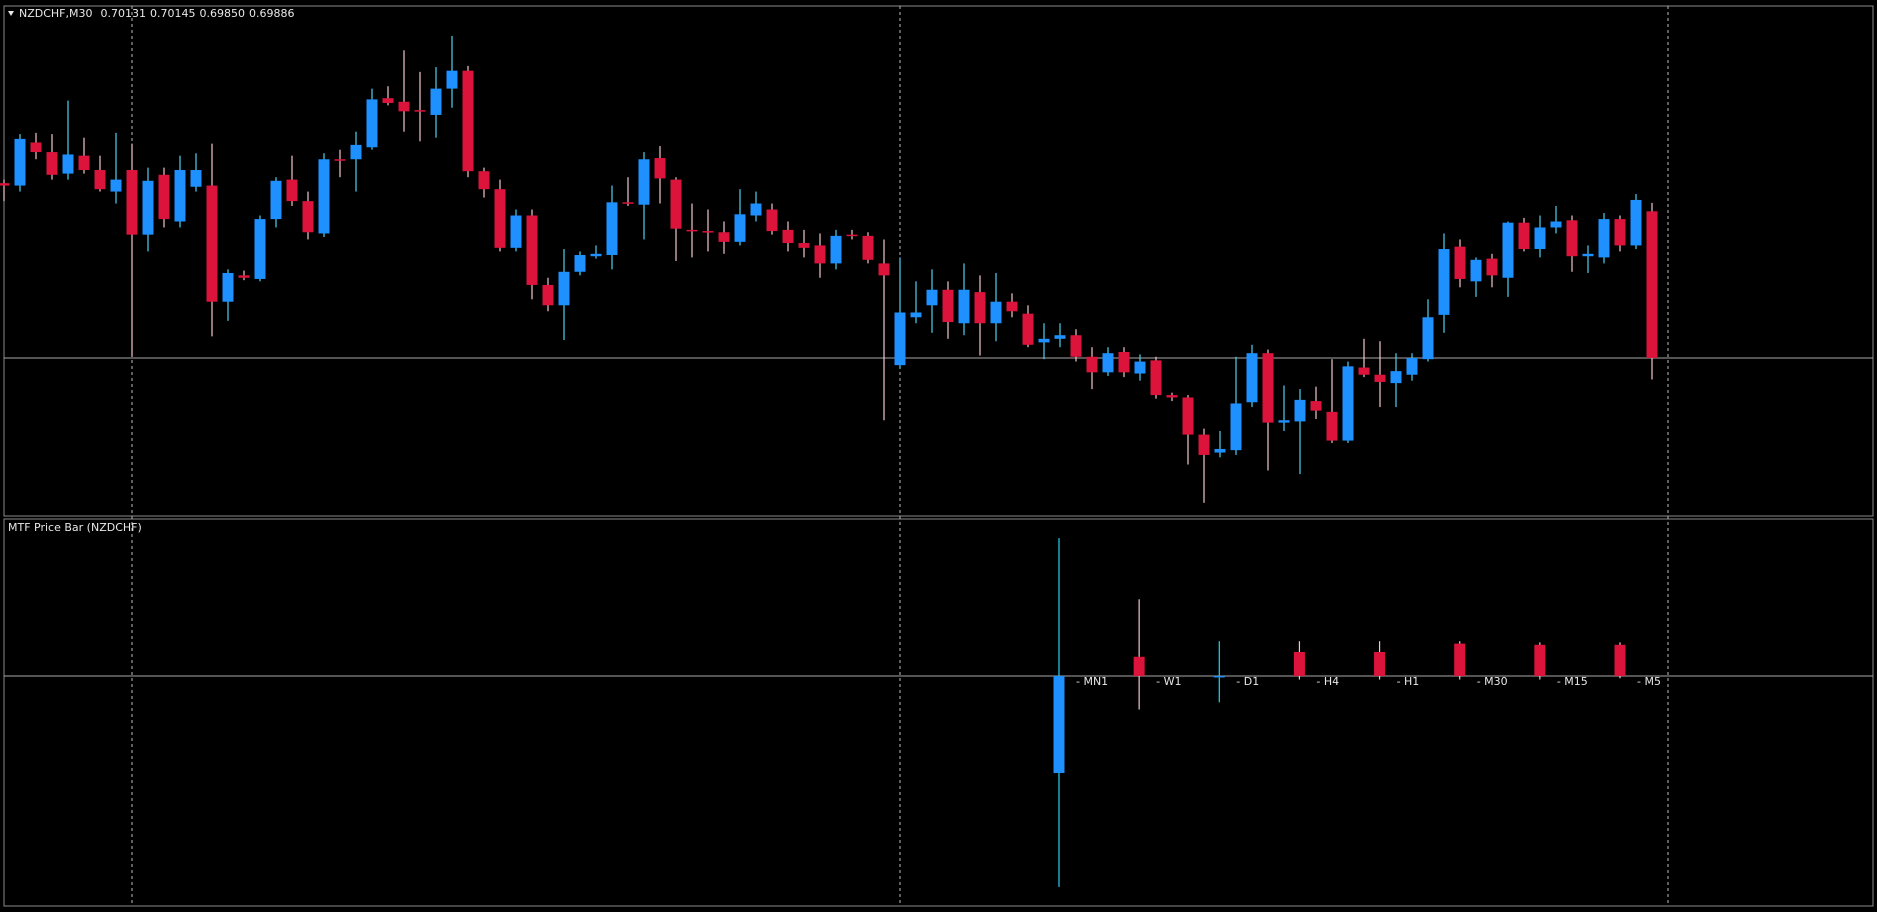 Image resolution: width=1877 pixels, height=912 pixels. Describe the element at coordinates (56, 13) in the screenshot. I see `symbol: NZDCHF,M30` at that location.